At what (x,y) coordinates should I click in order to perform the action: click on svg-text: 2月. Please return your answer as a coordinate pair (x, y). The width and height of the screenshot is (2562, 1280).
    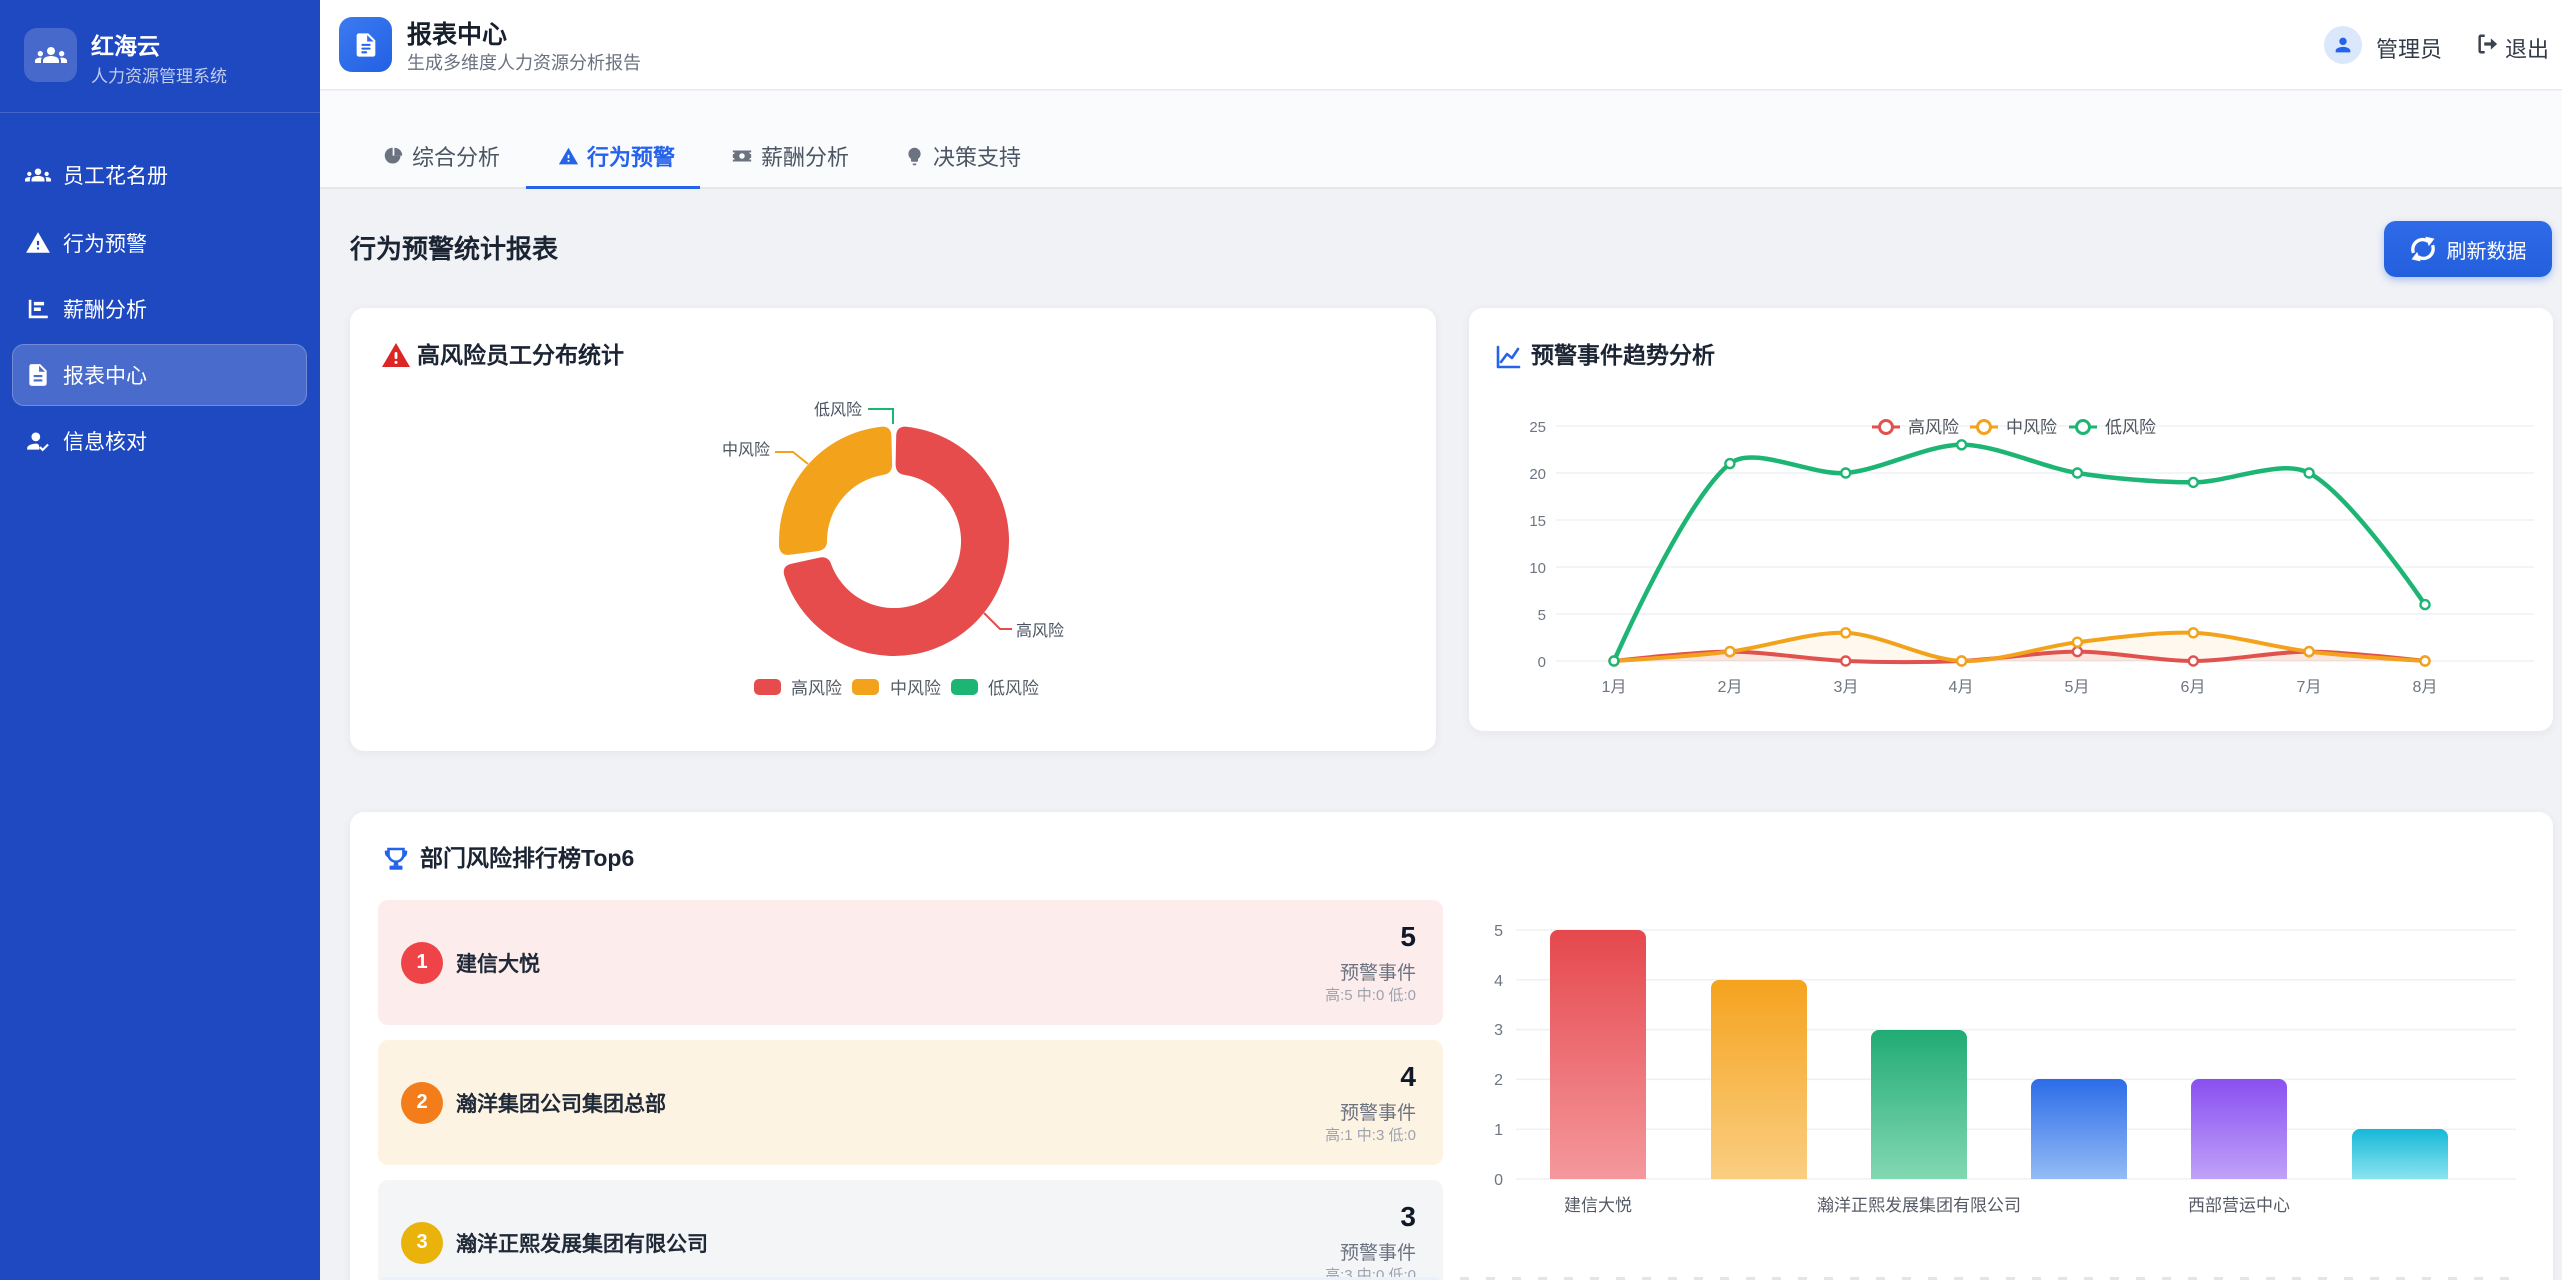
    Looking at the image, I should click on (1730, 687).